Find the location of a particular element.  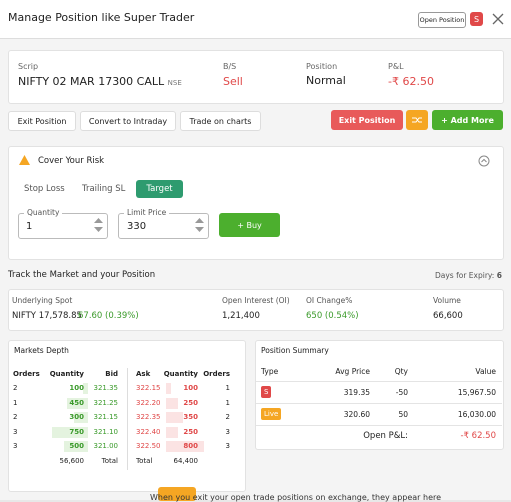

depth-divider is located at coordinates (127, 419).